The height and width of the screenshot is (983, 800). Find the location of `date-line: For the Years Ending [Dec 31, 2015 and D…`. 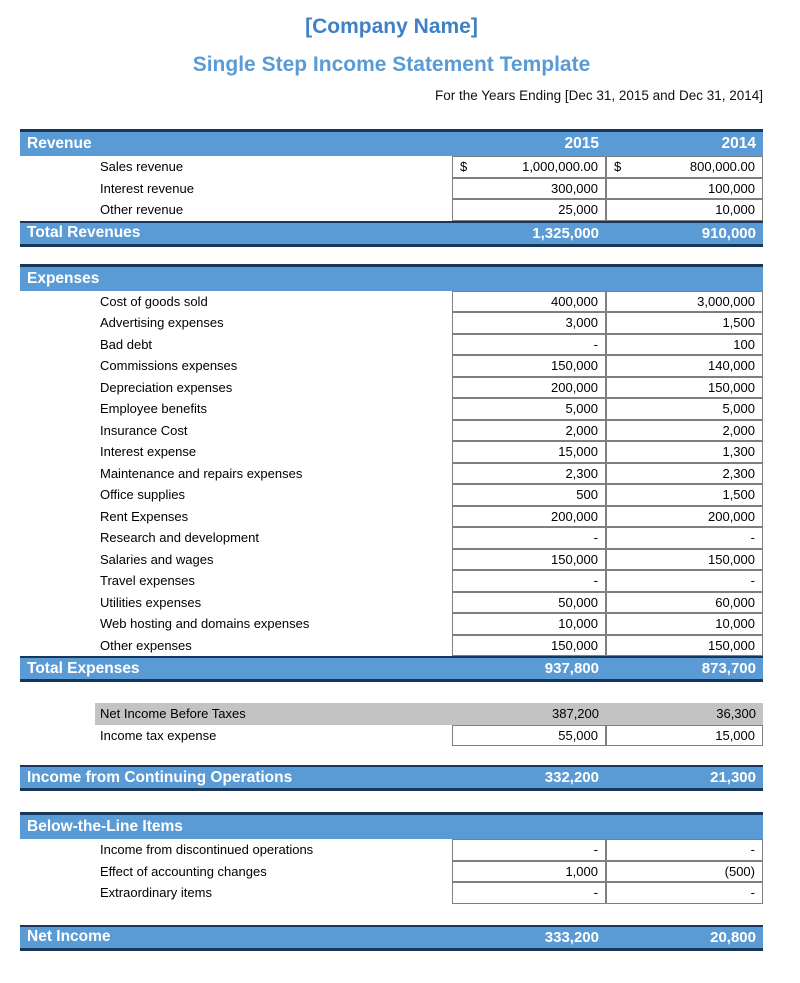

date-line: For the Years Ending [Dec 31, 2015 and D… is located at coordinates (599, 95).